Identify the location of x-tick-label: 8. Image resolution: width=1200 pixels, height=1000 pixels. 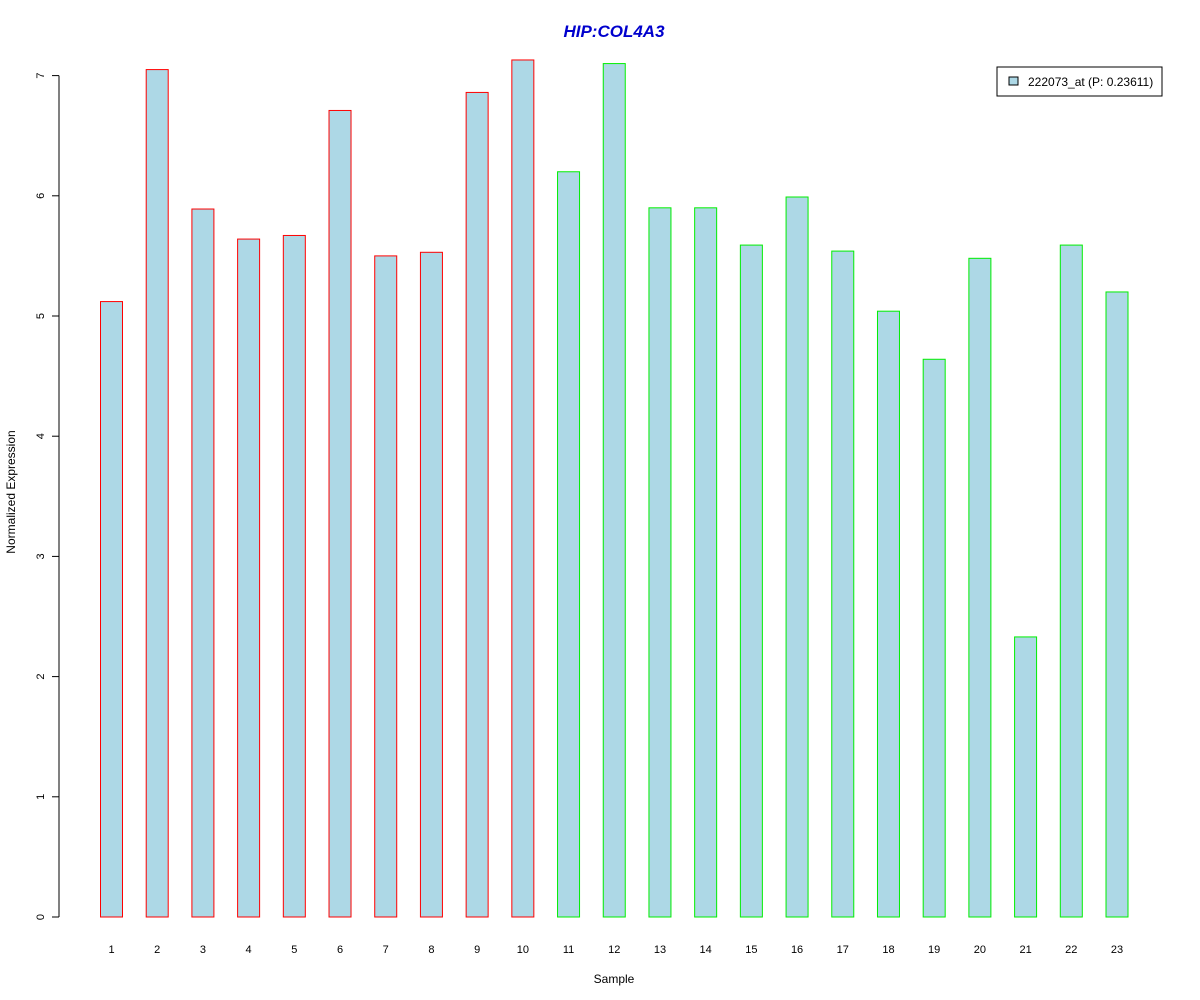
(431, 950).